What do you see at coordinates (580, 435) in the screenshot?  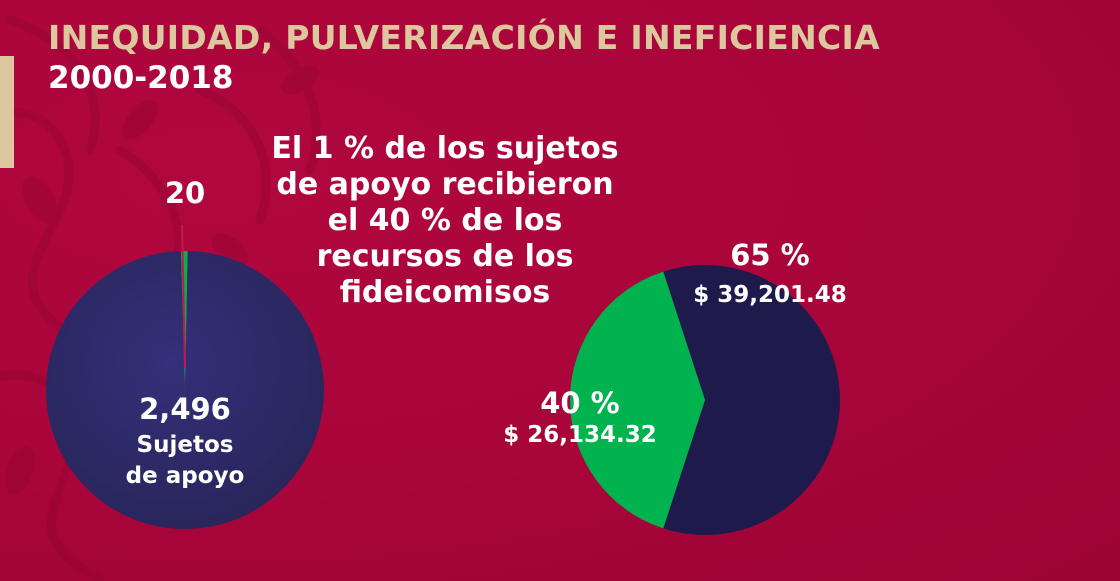 I see `slice-label-40-amount: $ 26,134.32` at bounding box center [580, 435].